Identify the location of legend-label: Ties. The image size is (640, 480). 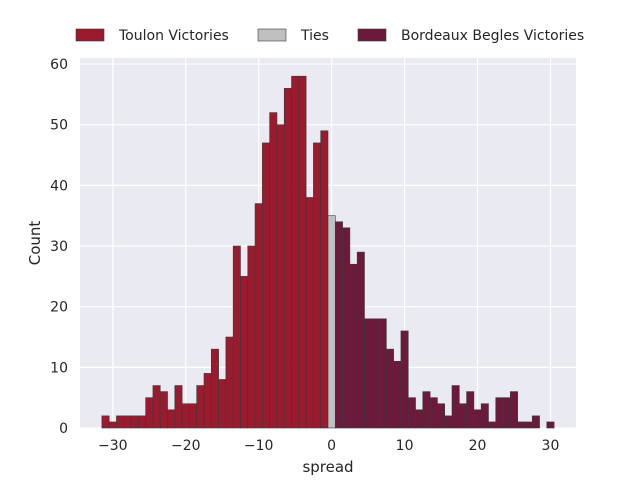
(314, 36).